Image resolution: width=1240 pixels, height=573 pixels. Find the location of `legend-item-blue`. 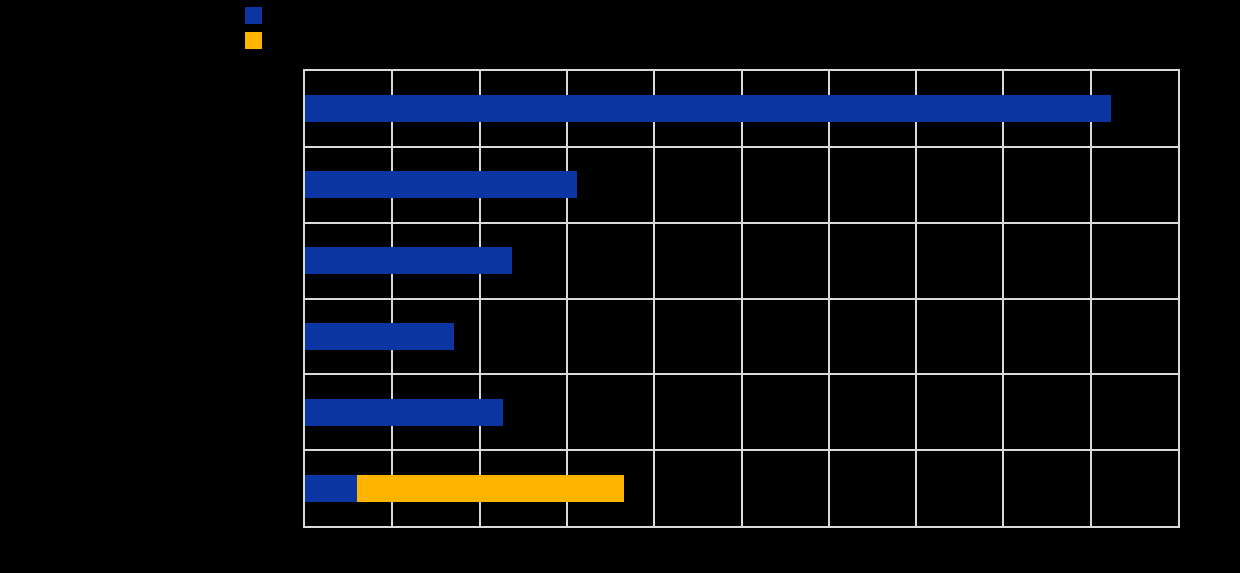

legend-item-blue is located at coordinates (257, 15).